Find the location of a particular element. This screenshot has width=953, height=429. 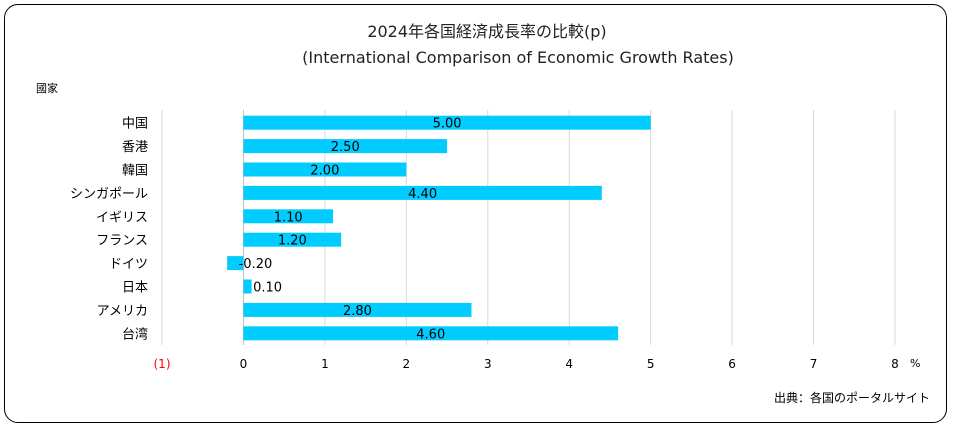

x-tick-label: 1 is located at coordinates (325, 364).